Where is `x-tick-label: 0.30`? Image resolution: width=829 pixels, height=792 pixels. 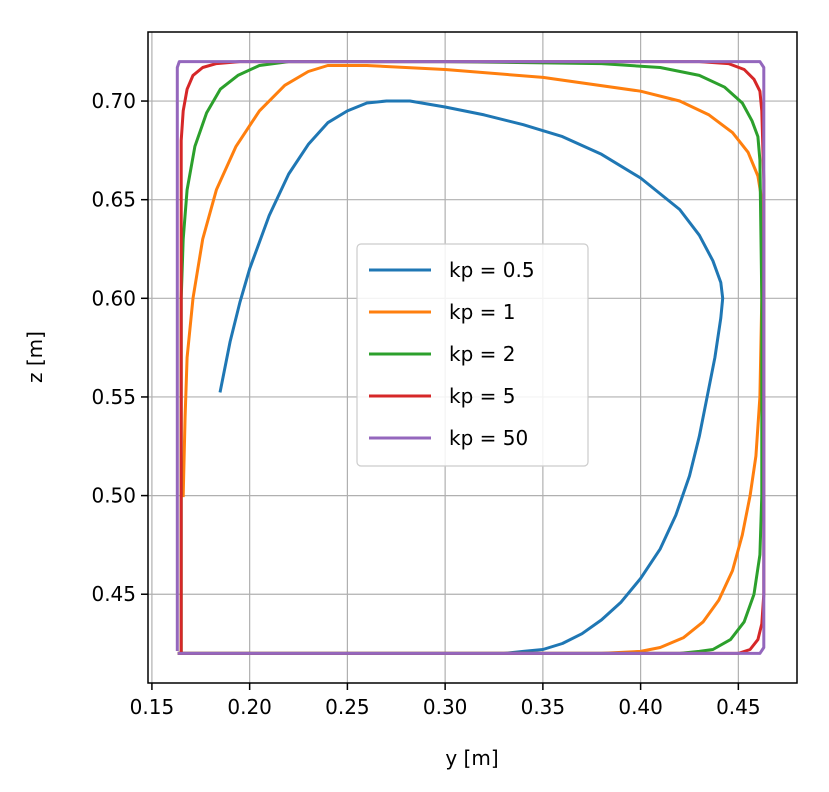 x-tick-label: 0.30 is located at coordinates (445, 707).